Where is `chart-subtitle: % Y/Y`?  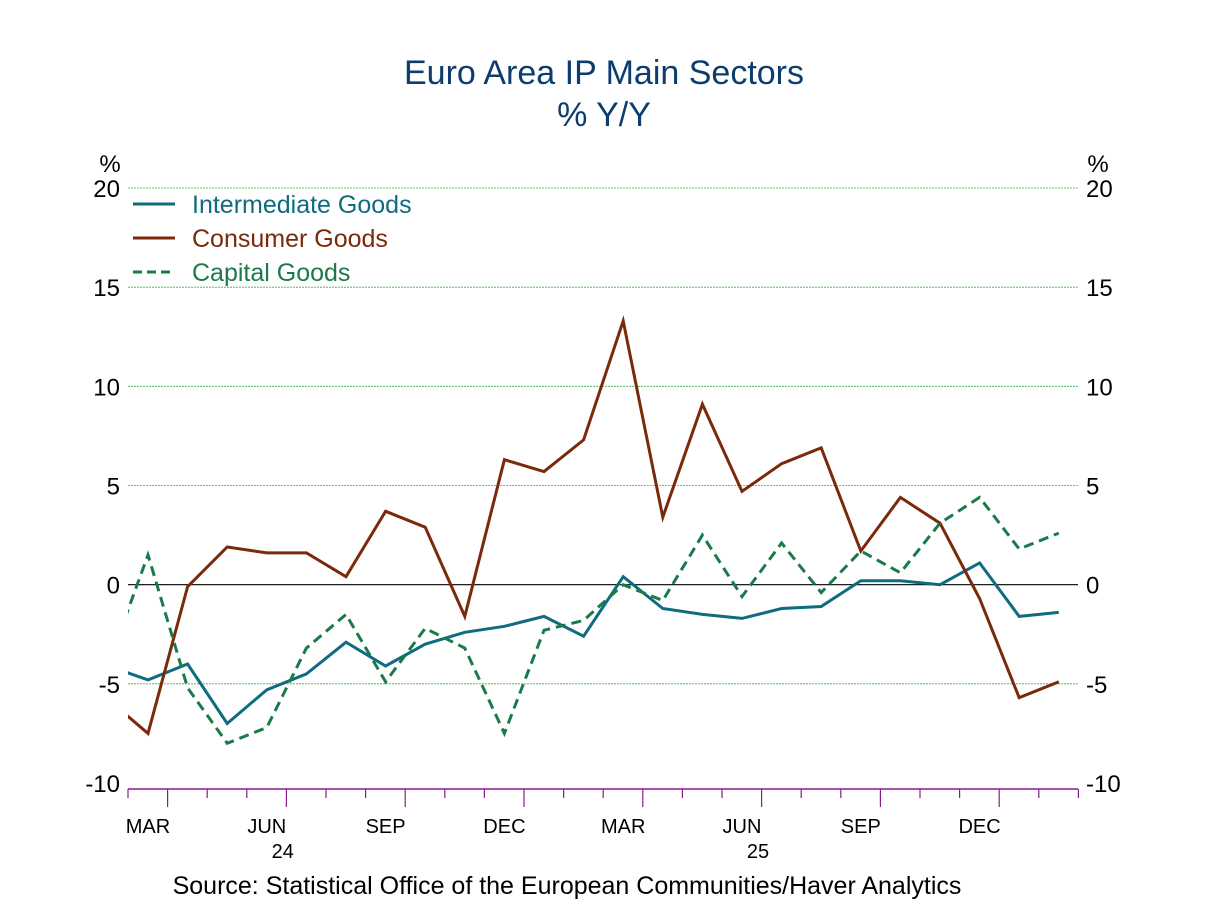 chart-subtitle: % Y/Y is located at coordinates (604, 115).